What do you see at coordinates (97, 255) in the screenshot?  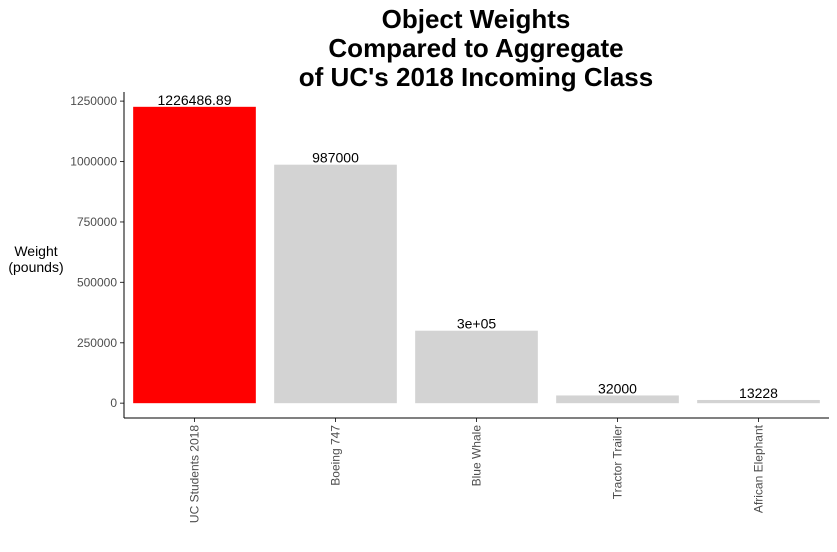 I see `y-axis: 0 250000 500000 750000 1000000 1250000` at bounding box center [97, 255].